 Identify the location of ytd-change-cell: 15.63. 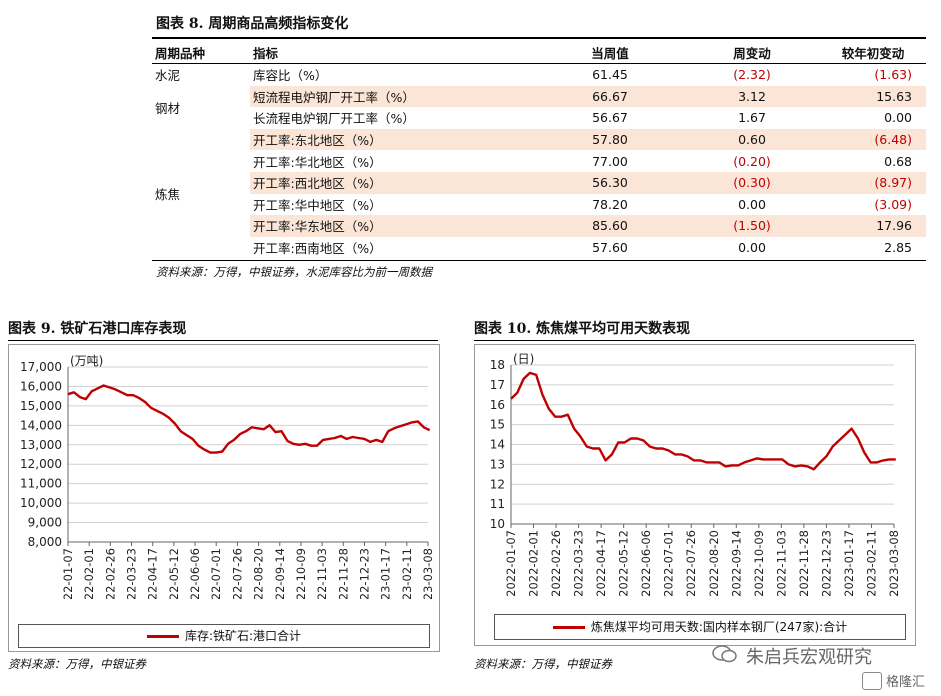
(873, 96).